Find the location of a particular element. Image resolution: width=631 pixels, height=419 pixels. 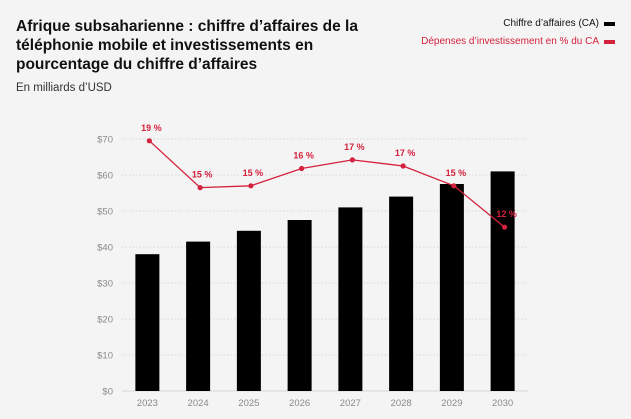

x-tick-label: 2025 is located at coordinates (248, 403).